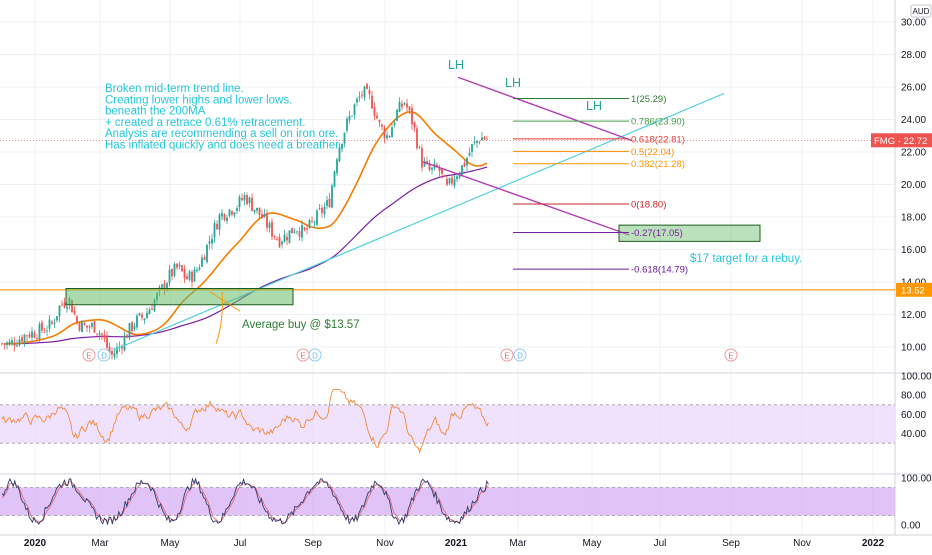  Describe the element at coordinates (456, 543) in the screenshot. I see `time-axis-tick: 2021` at that location.